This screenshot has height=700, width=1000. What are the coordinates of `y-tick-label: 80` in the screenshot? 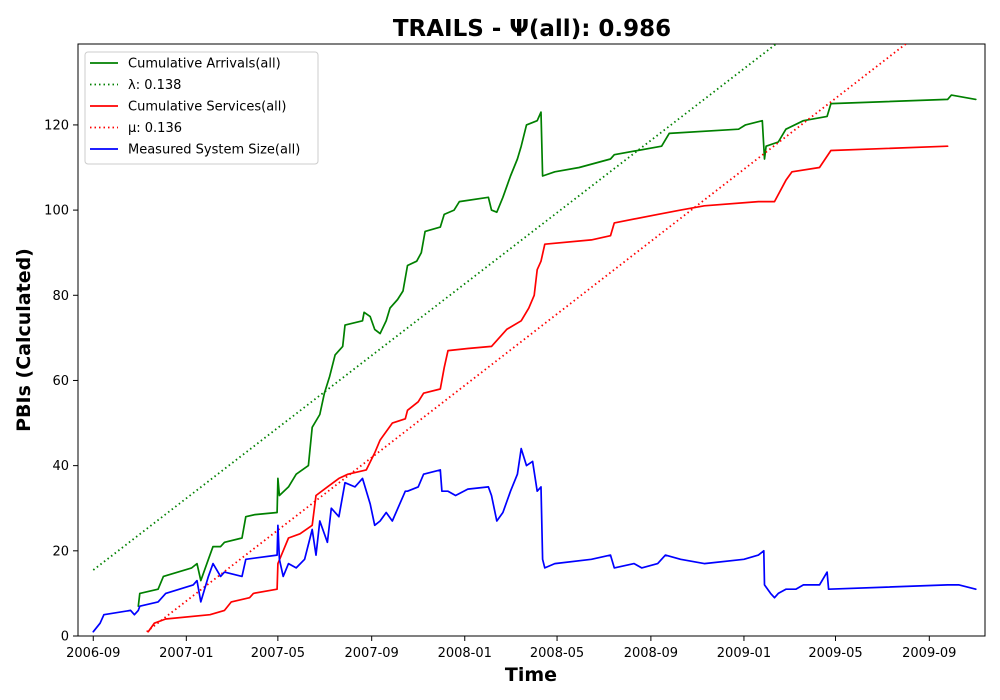 It's located at (60, 296).